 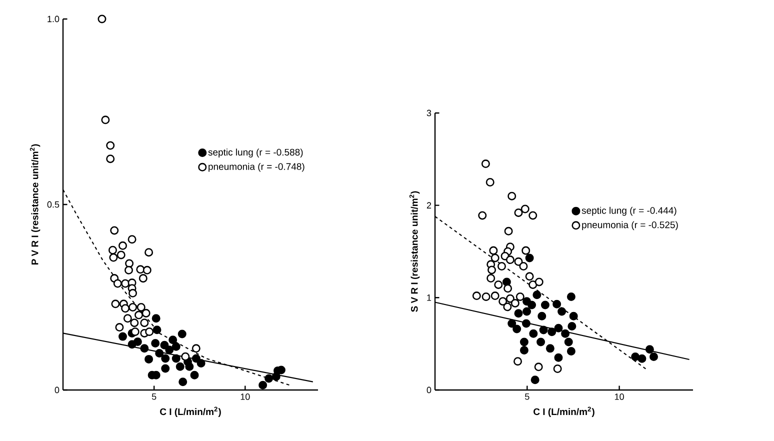 What do you see at coordinates (429, 297) in the screenshot?
I see `y-tick-label: 1` at bounding box center [429, 297].